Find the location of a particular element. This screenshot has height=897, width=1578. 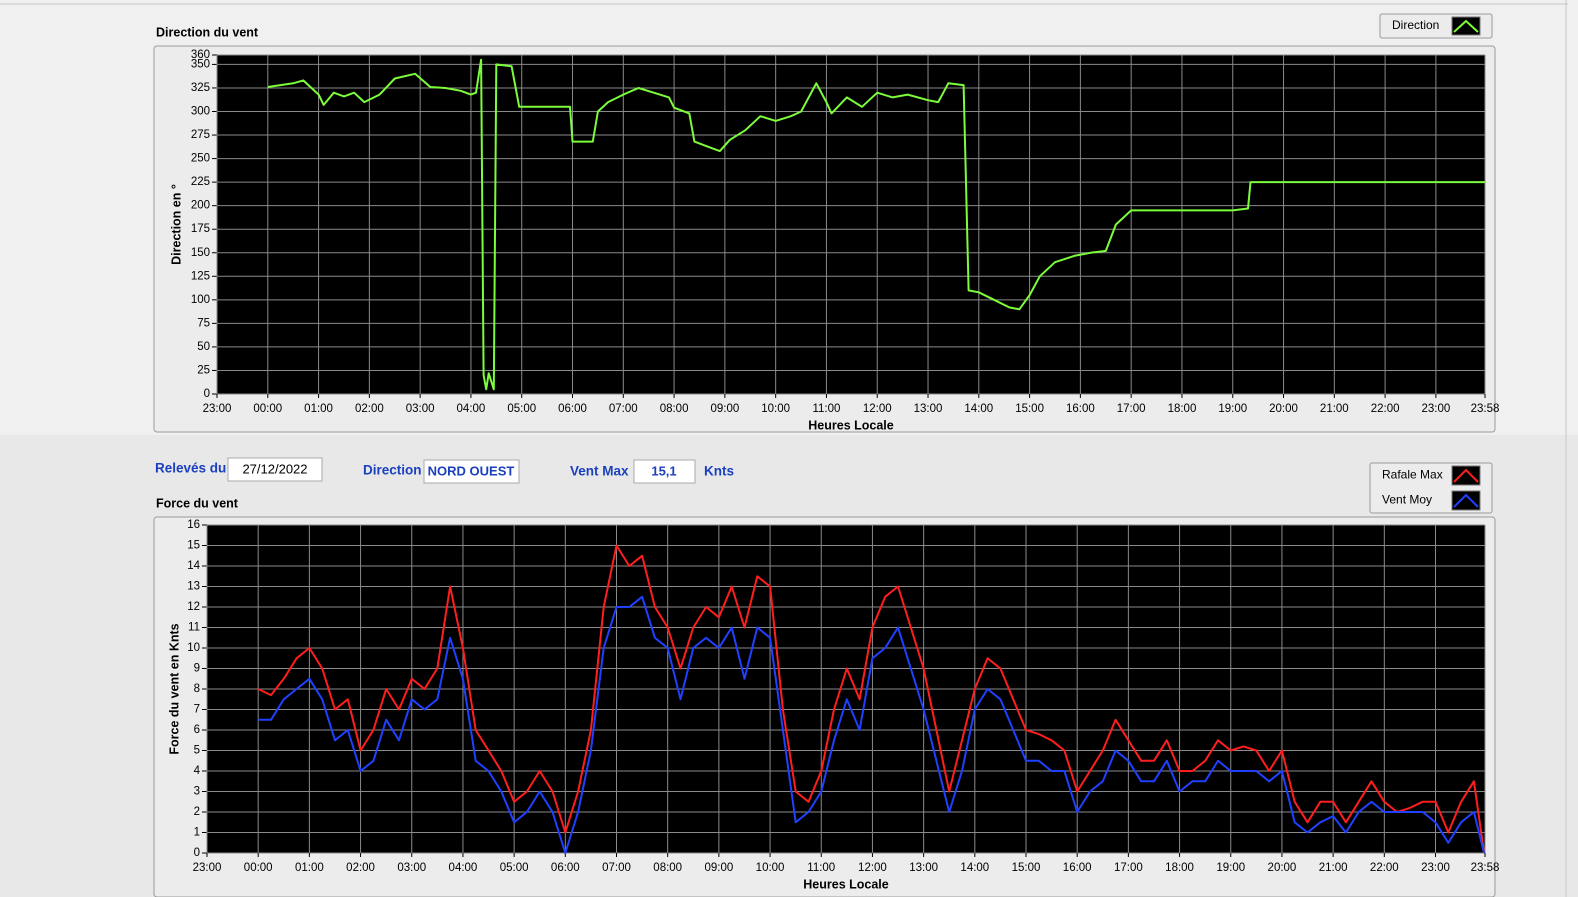

y-tick-label: 350 is located at coordinates (200, 64).